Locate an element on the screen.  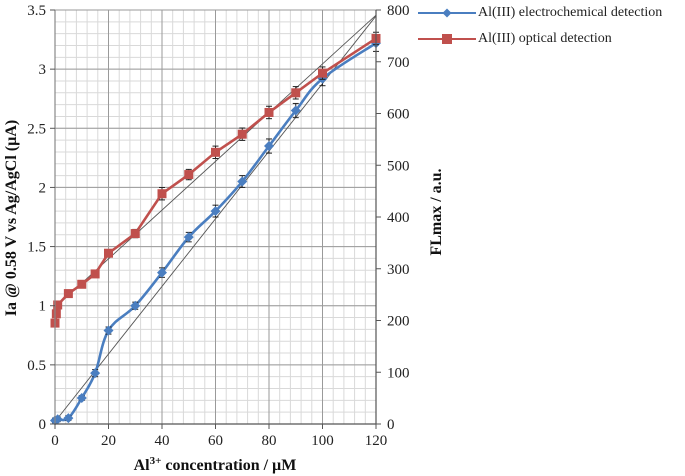
y-left-tick-label: 3.5 is located at coordinates (36, 11).